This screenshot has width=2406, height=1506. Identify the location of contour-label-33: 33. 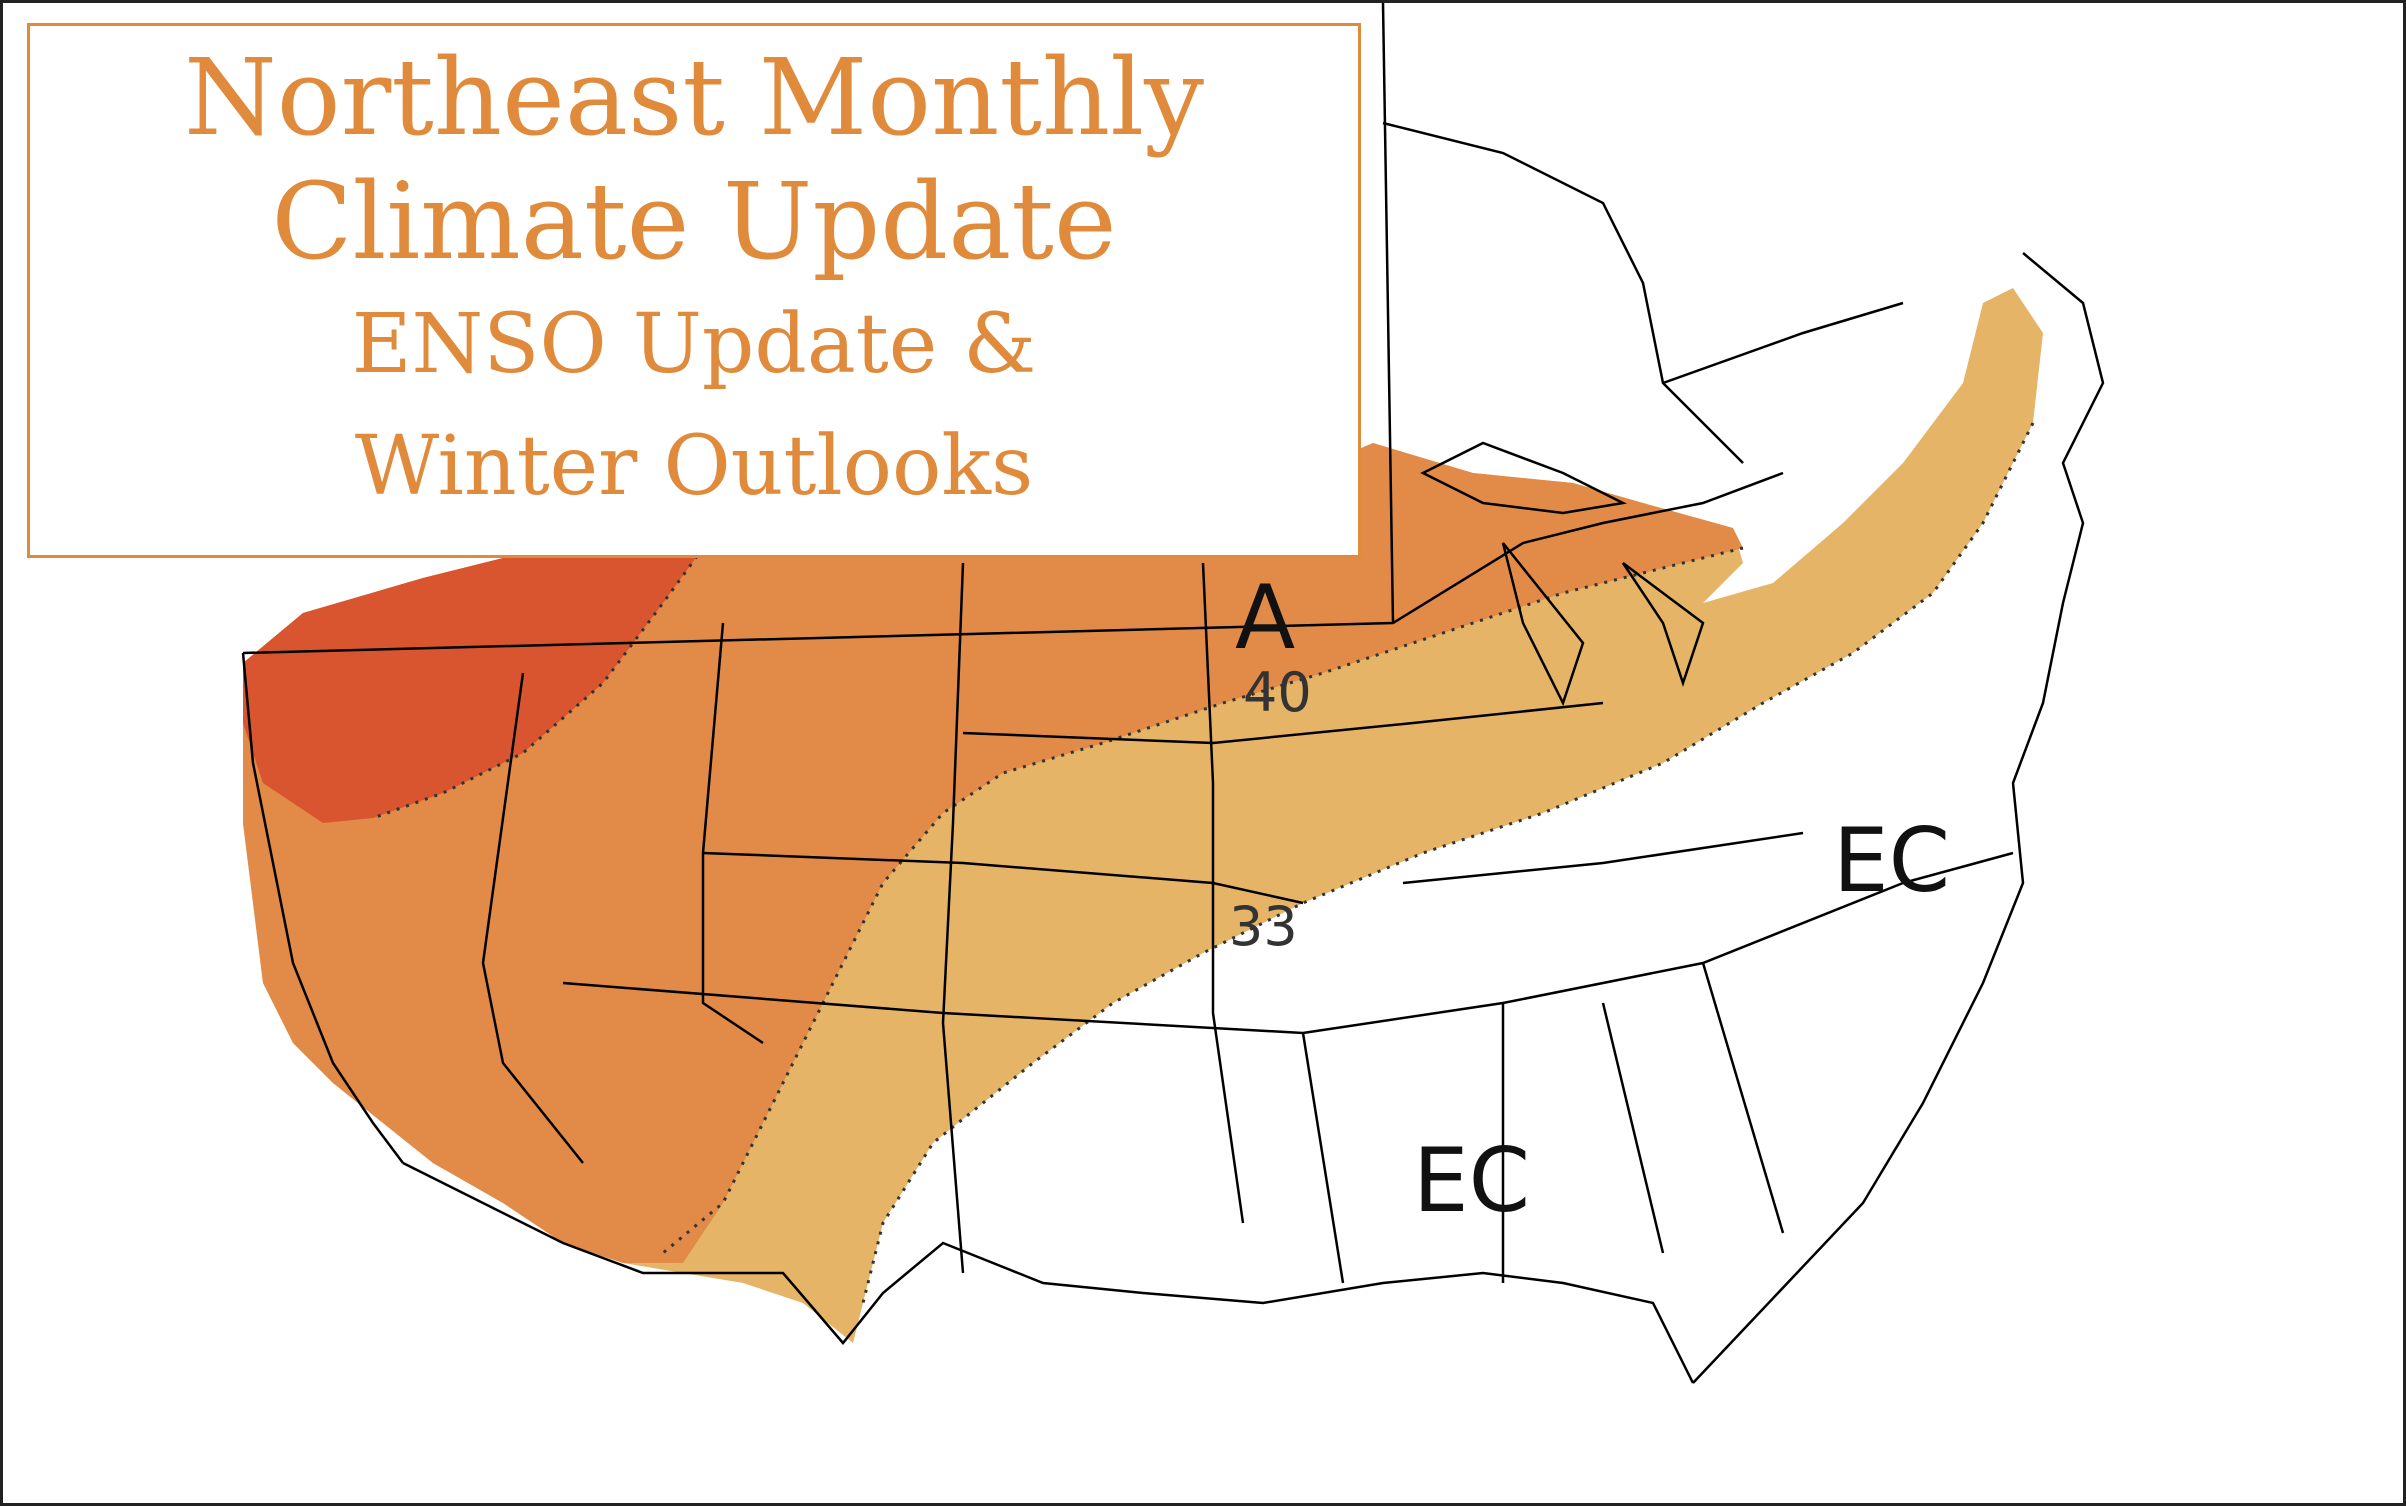
(1263, 926).